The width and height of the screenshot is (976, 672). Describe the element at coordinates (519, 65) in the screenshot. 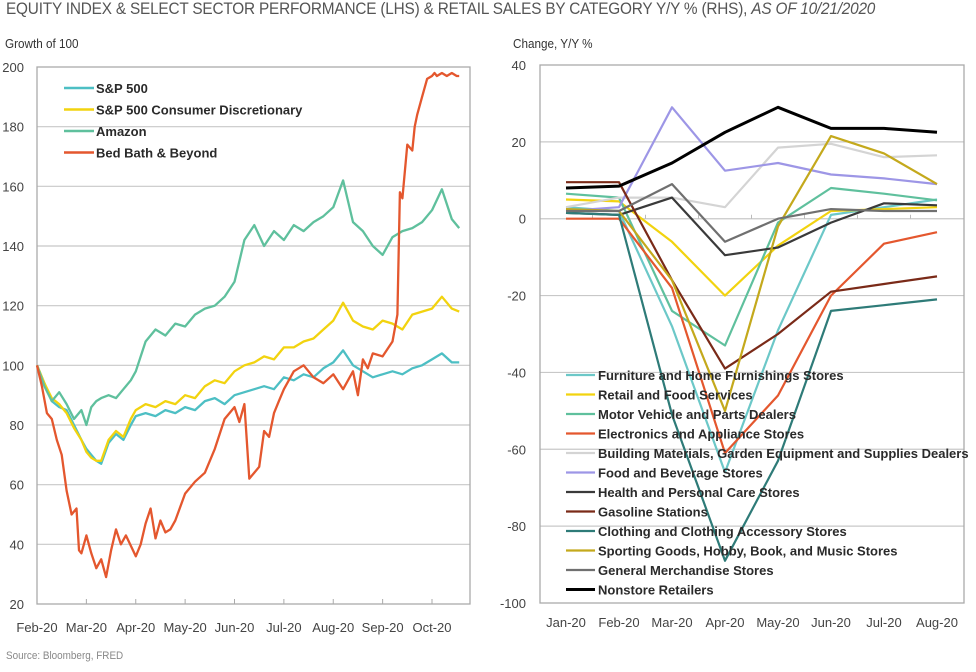

I see `right-y-tick-label: 40` at that location.